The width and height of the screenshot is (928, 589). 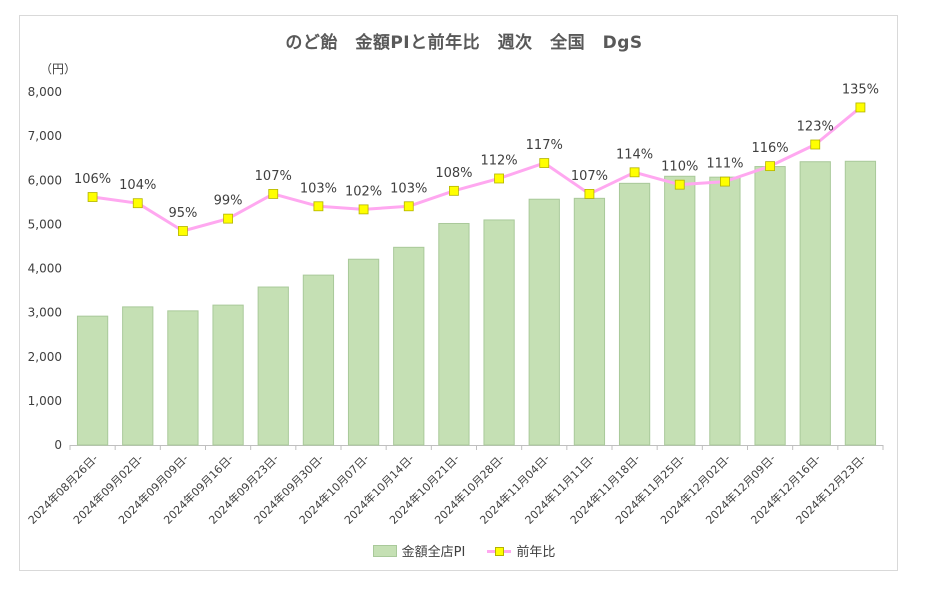 I want to click on yoy-data-label: 102%, so click(x=363, y=191).